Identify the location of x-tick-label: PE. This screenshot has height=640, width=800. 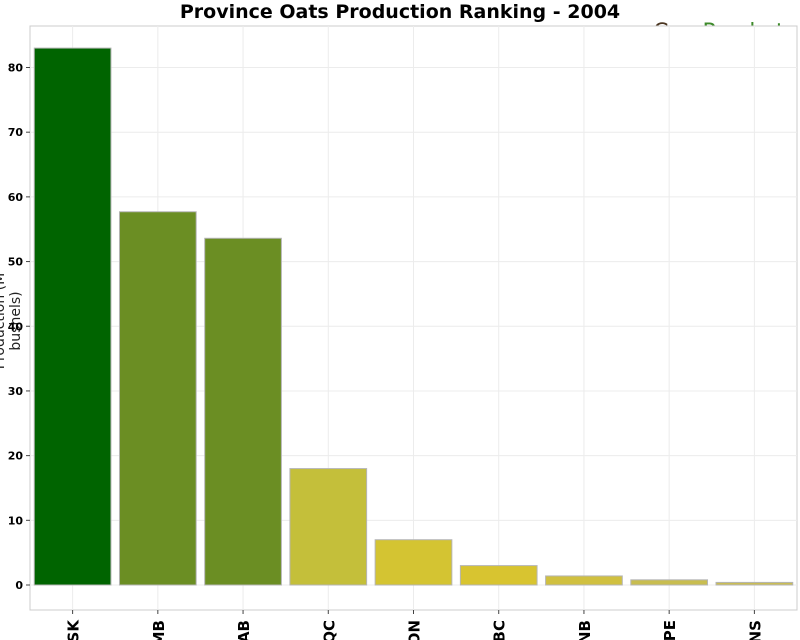
(670, 630).